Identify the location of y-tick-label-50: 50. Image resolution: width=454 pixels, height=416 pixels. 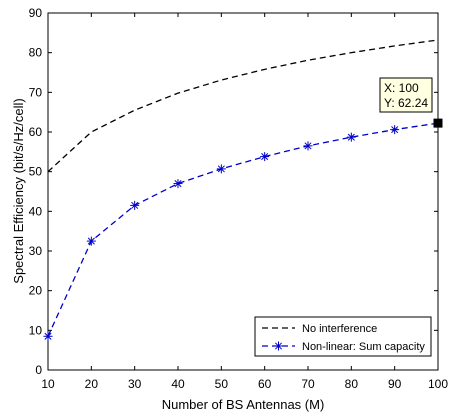
(36, 172).